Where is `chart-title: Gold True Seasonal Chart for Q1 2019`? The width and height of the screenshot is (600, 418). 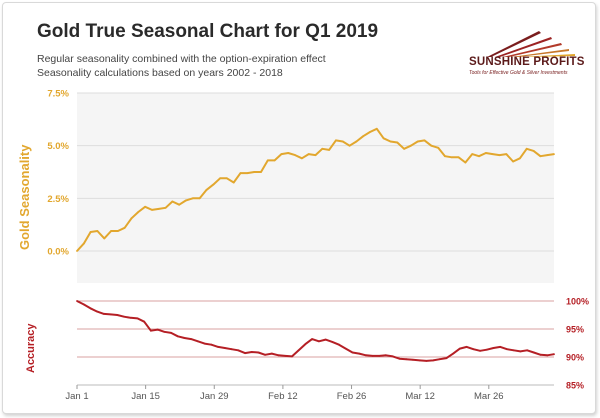 chart-title: Gold True Seasonal Chart for Q1 2019 is located at coordinates (208, 31).